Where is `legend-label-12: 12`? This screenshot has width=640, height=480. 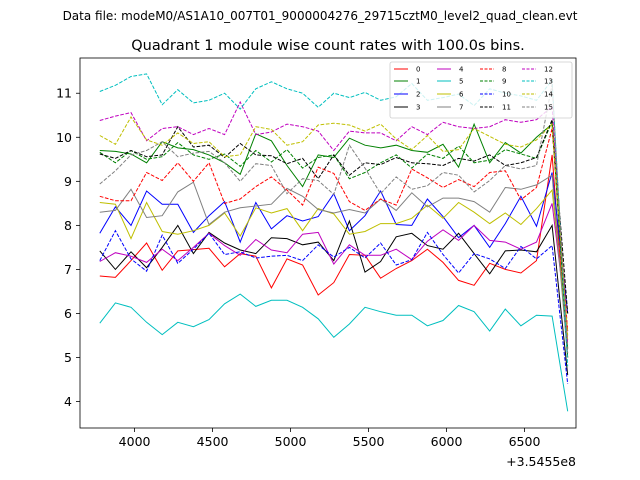
legend-label-12: 12 is located at coordinates (548, 70).